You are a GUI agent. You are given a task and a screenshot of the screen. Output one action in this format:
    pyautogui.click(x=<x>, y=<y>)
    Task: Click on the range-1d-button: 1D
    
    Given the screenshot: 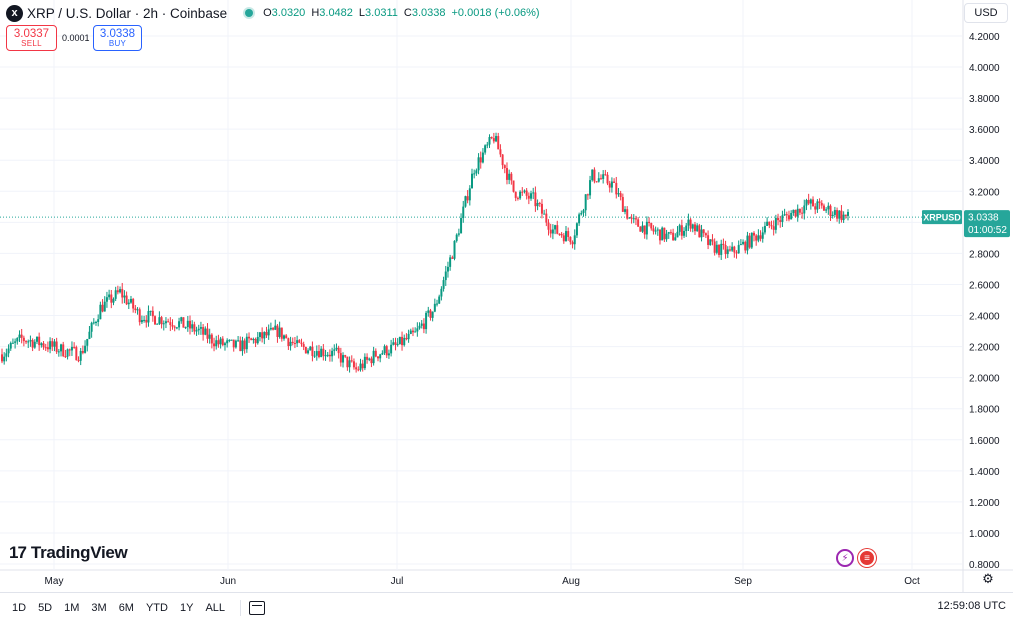 What is the action you would take?
    pyautogui.click(x=19, y=607)
    